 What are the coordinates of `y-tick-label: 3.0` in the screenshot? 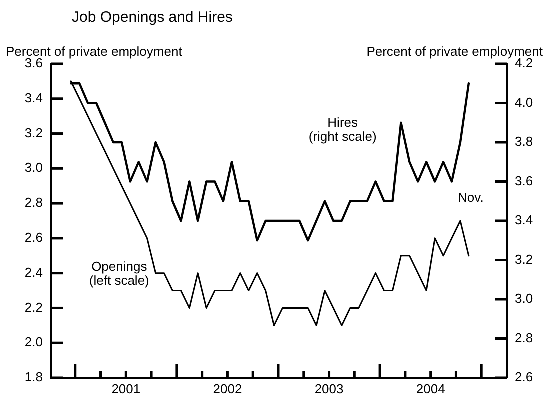 It's located at (33, 168).